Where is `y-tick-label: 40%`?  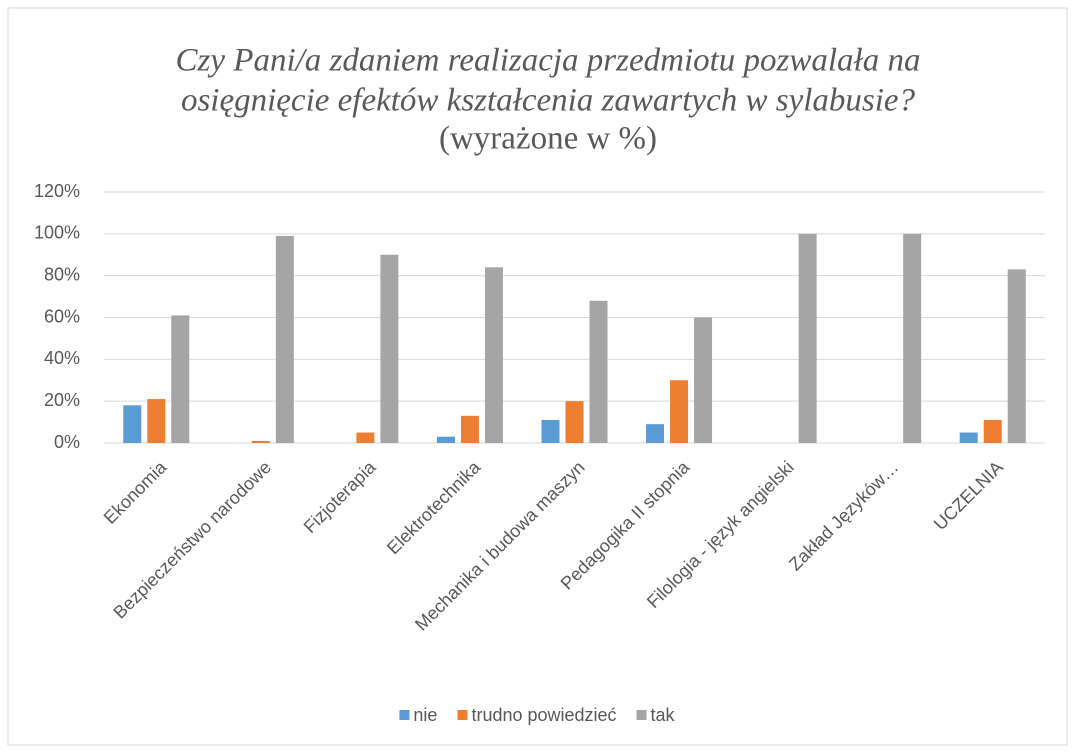 y-tick-label: 40% is located at coordinates (62, 358).